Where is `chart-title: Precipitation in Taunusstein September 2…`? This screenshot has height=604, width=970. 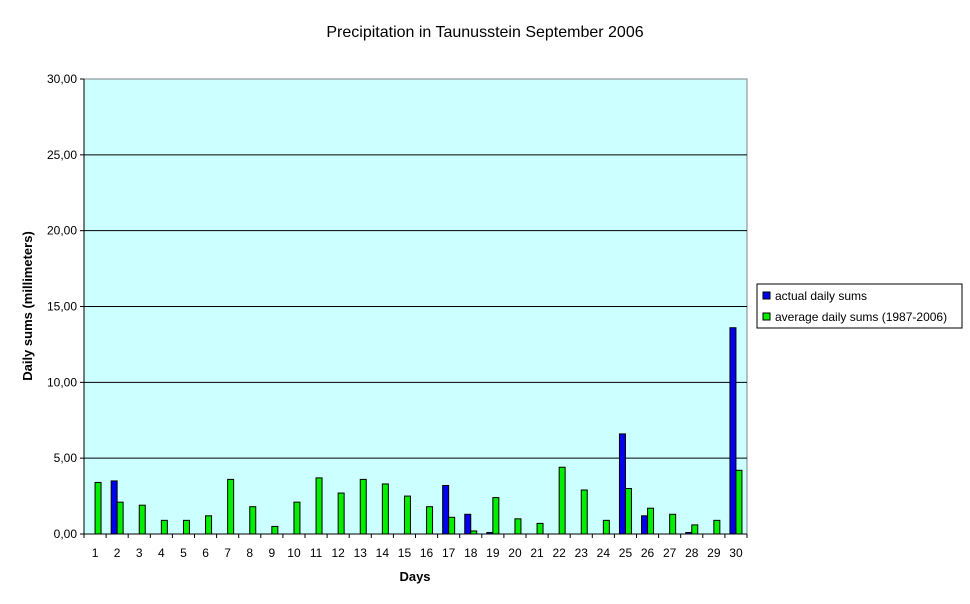 chart-title: Precipitation in Taunusstein September 2… is located at coordinates (484, 32).